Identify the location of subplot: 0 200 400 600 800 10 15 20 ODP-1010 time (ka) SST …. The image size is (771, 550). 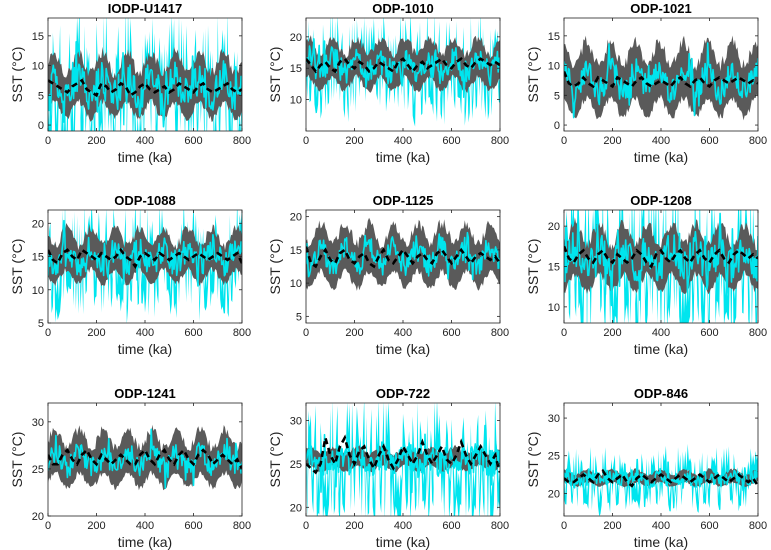
(388, 83).